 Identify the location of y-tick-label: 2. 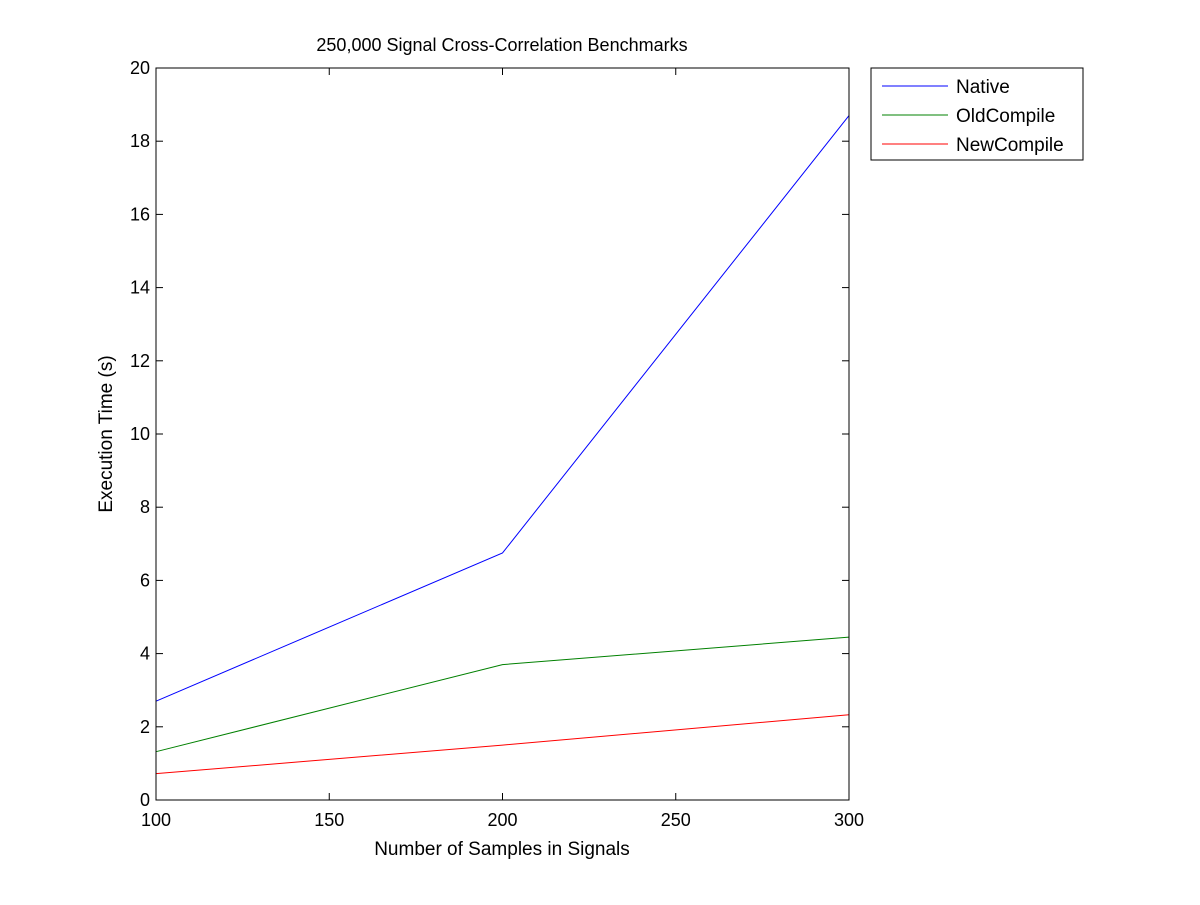
(145, 727).